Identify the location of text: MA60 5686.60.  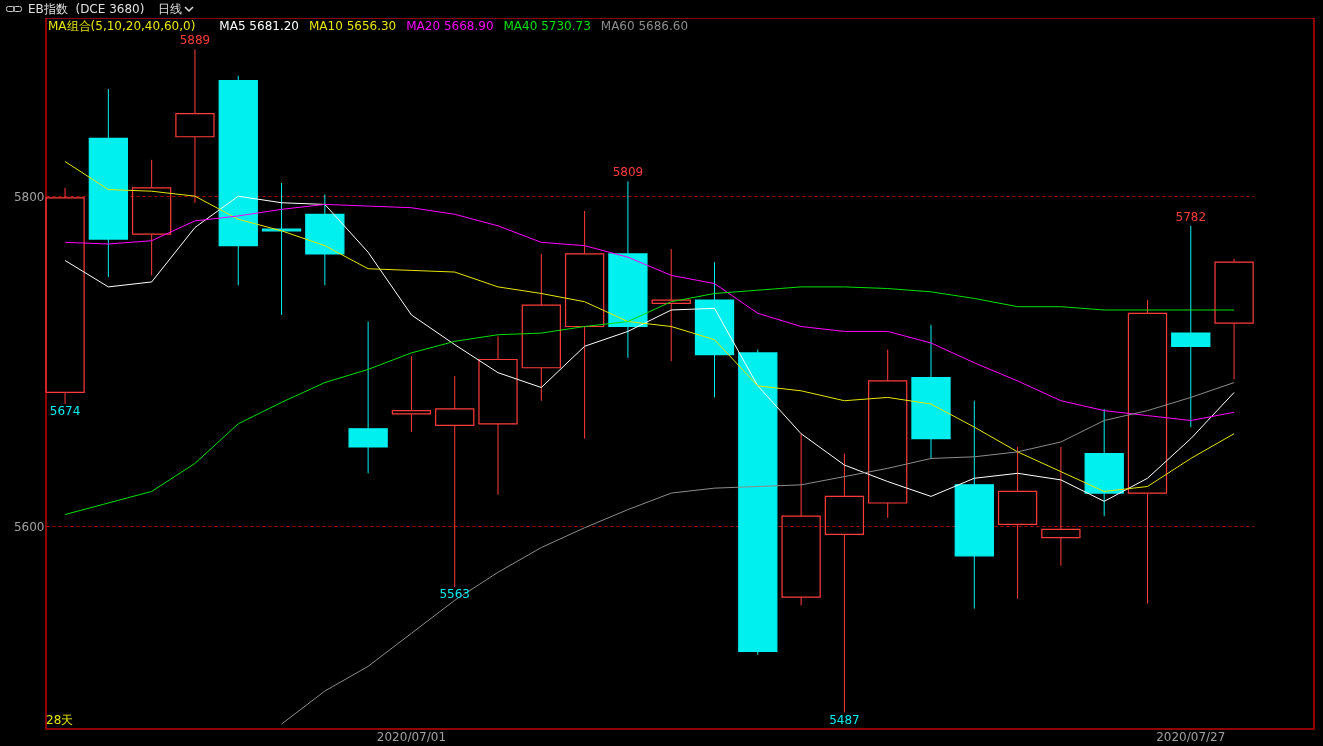
(644, 26).